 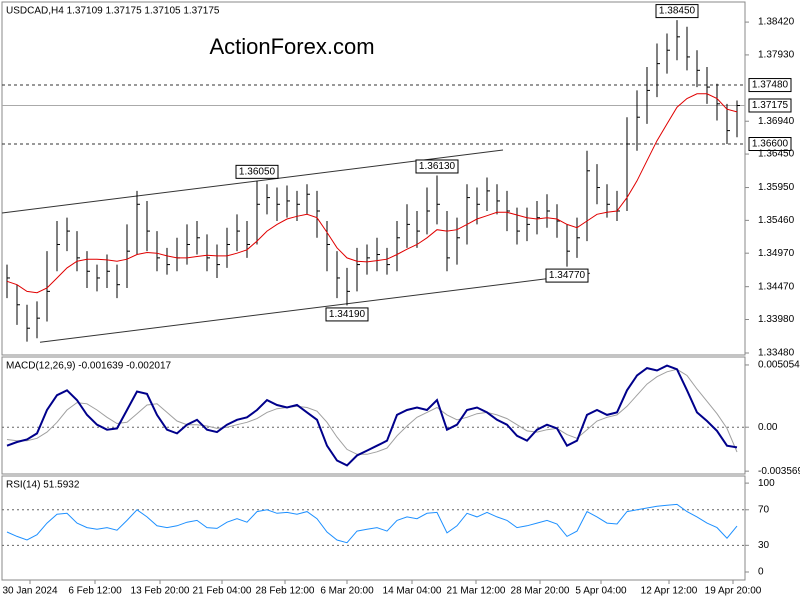 I want to click on y-tick-label: 1.36450, so click(x=776, y=154).